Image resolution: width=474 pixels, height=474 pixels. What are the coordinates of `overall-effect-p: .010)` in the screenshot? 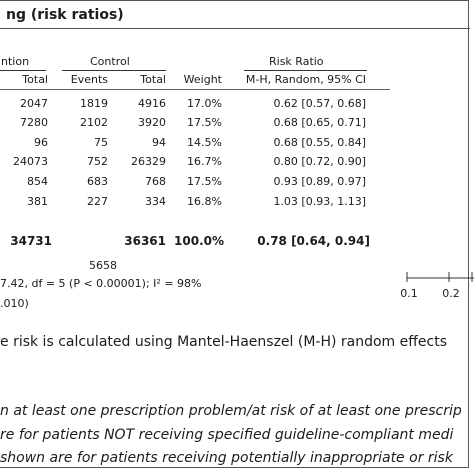 It's located at (14, 303).